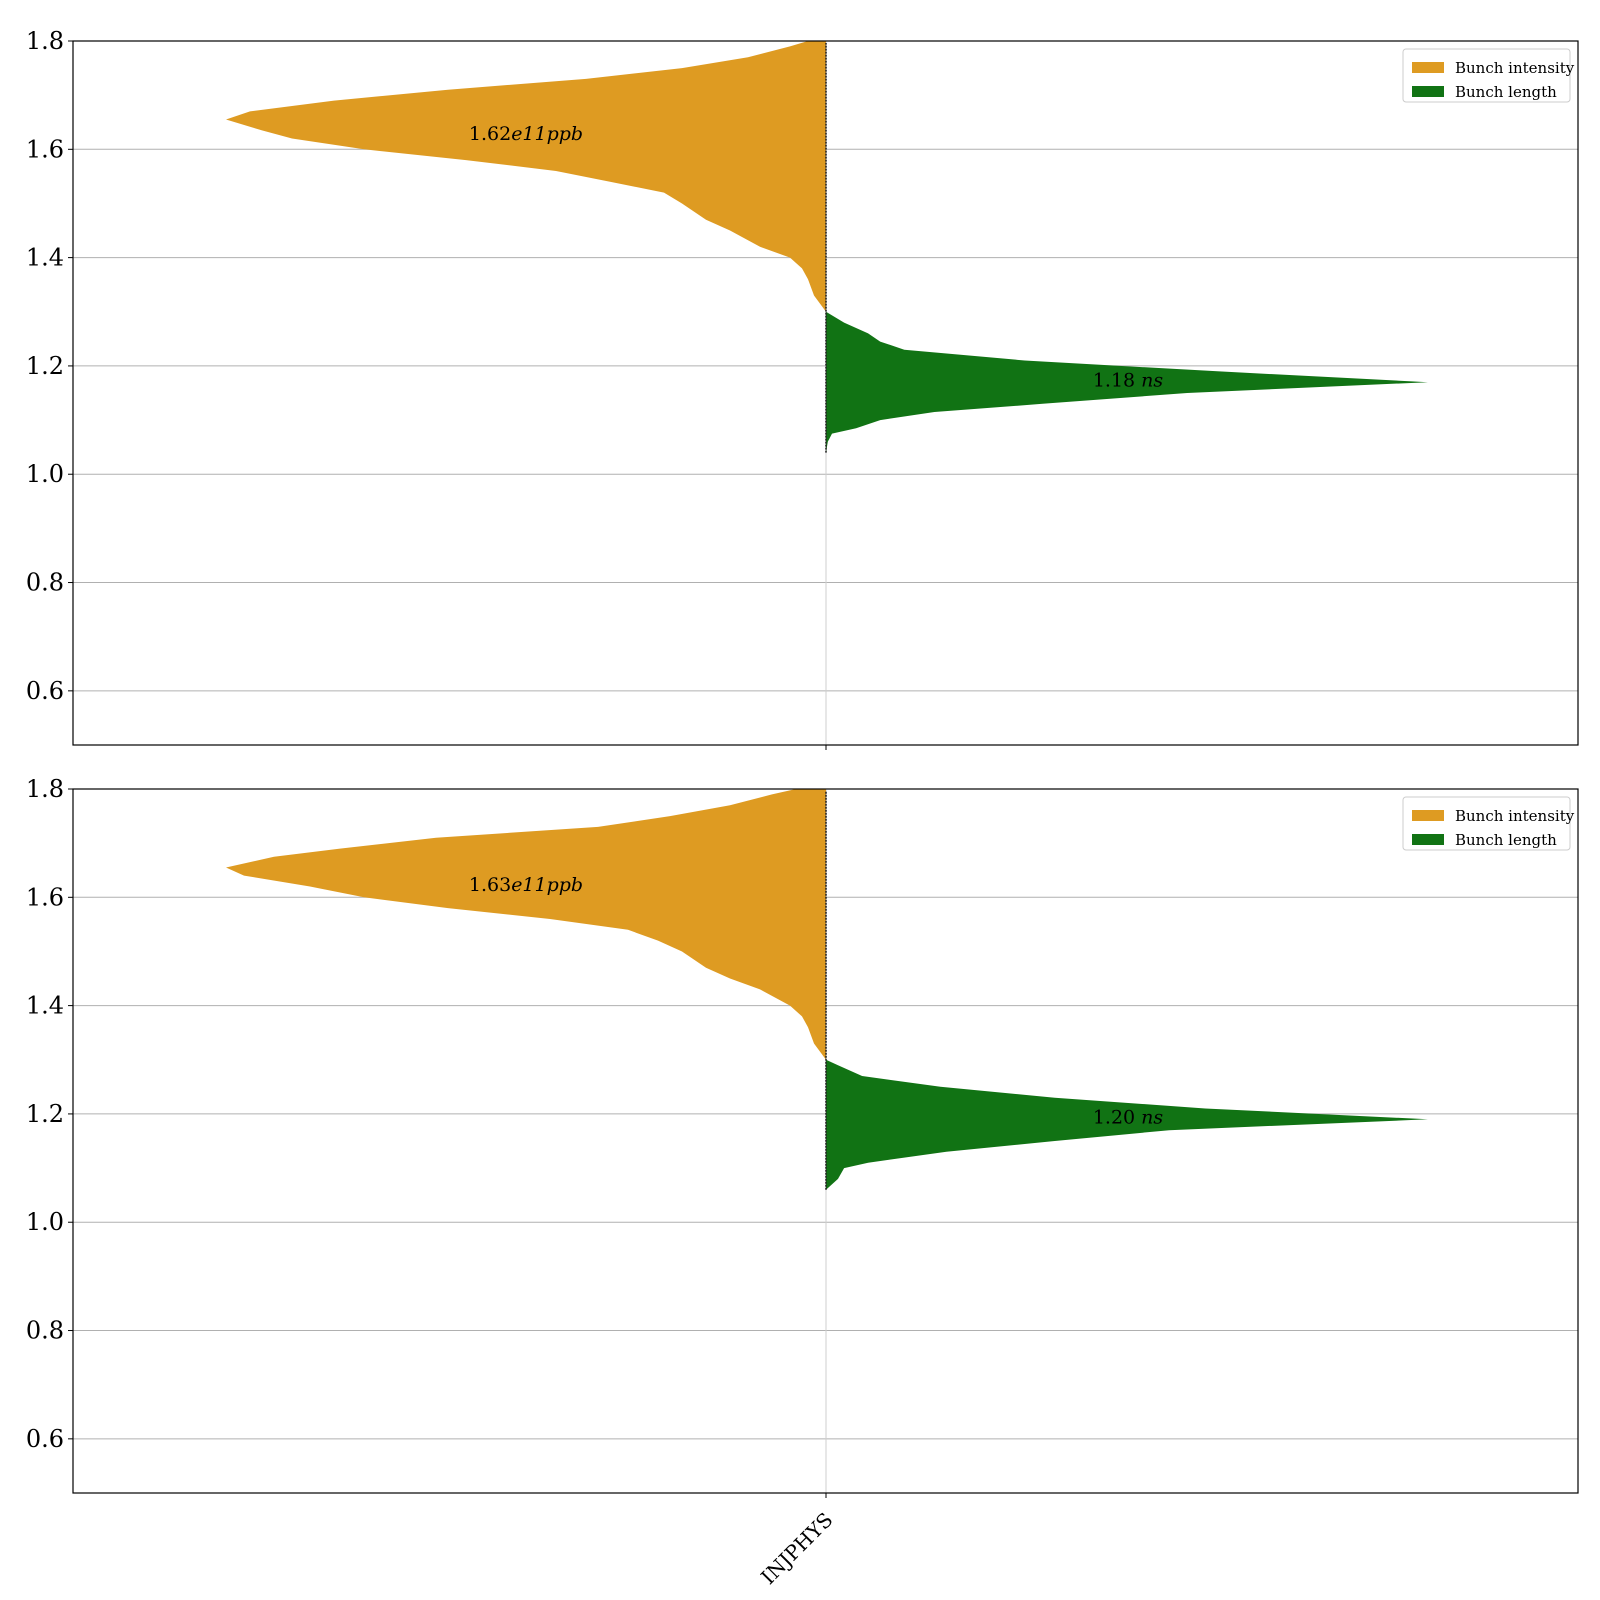  I want to click on annotation-length: 1.20 ns, so click(1128, 1118).